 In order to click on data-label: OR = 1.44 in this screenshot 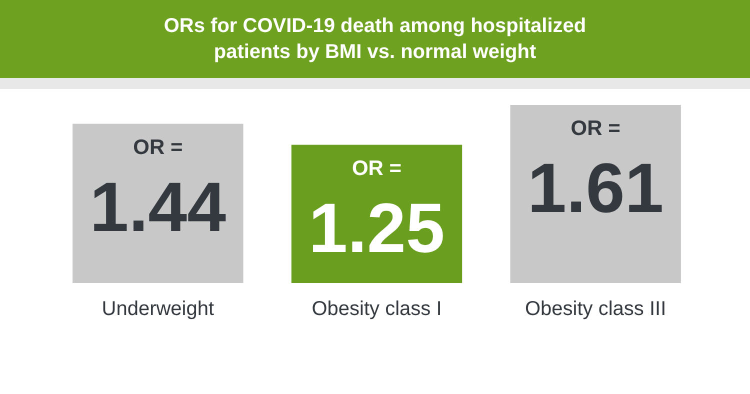, I will do `click(158, 191)`.